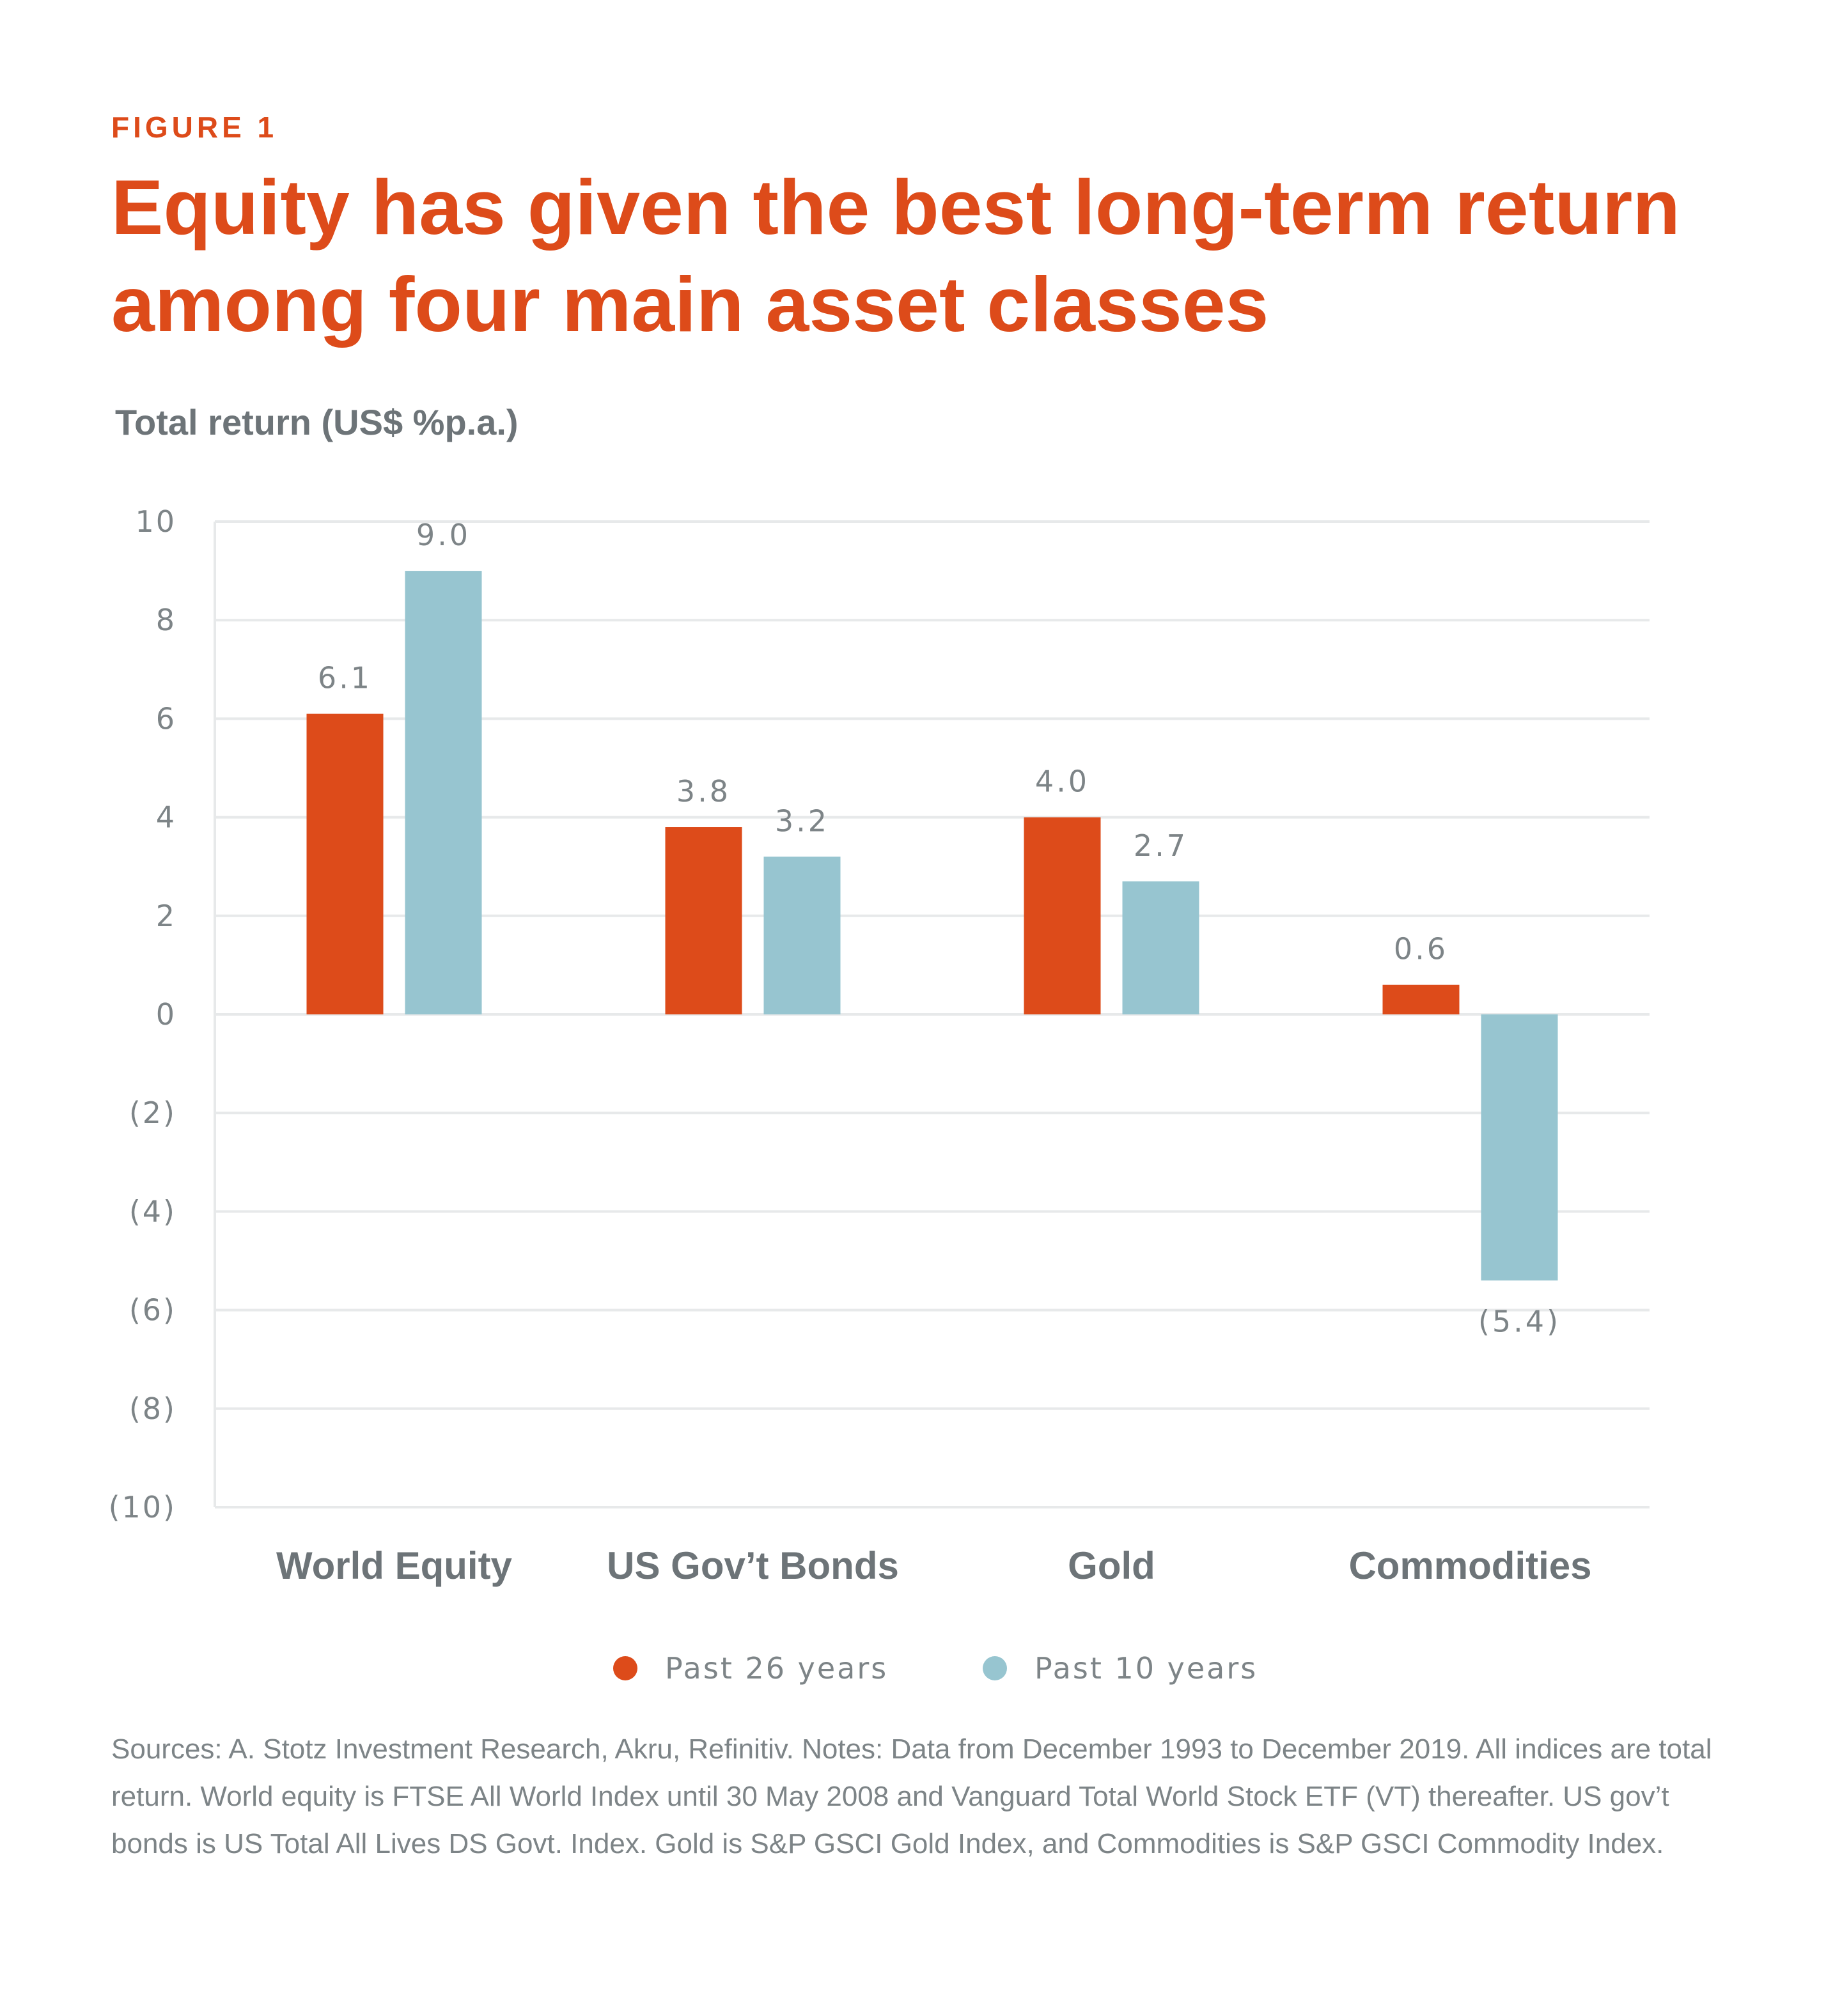  What do you see at coordinates (1146, 1668) in the screenshot?
I see `legend-label: Past 10 years` at bounding box center [1146, 1668].